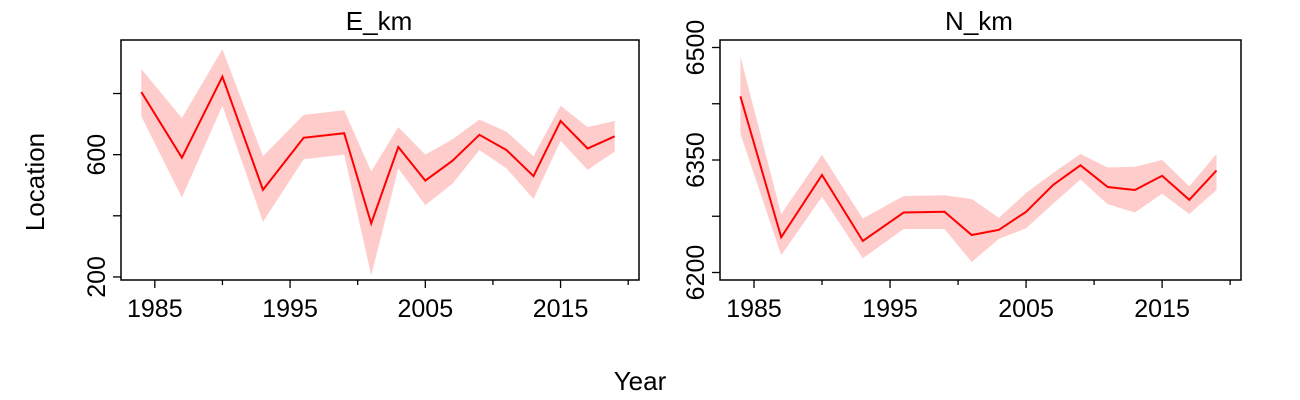  Describe the element at coordinates (97, 277) in the screenshot. I see `y-tick-label-e-km: 200` at that location.